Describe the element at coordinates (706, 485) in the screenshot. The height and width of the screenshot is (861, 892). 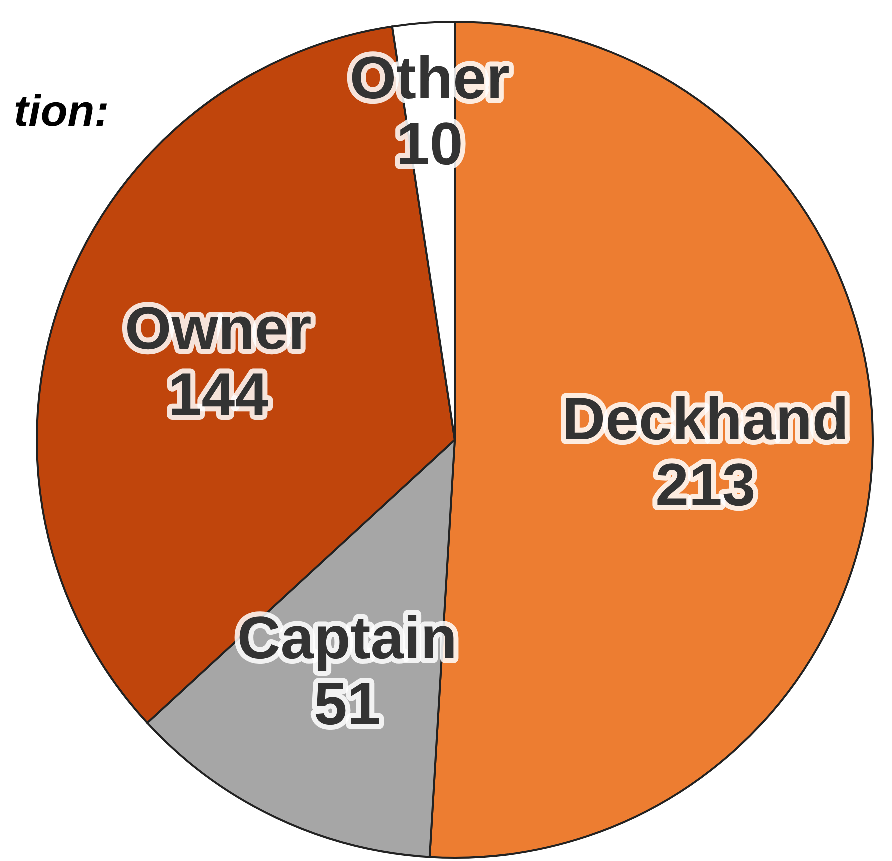
I see `data-label: 213` at that location.